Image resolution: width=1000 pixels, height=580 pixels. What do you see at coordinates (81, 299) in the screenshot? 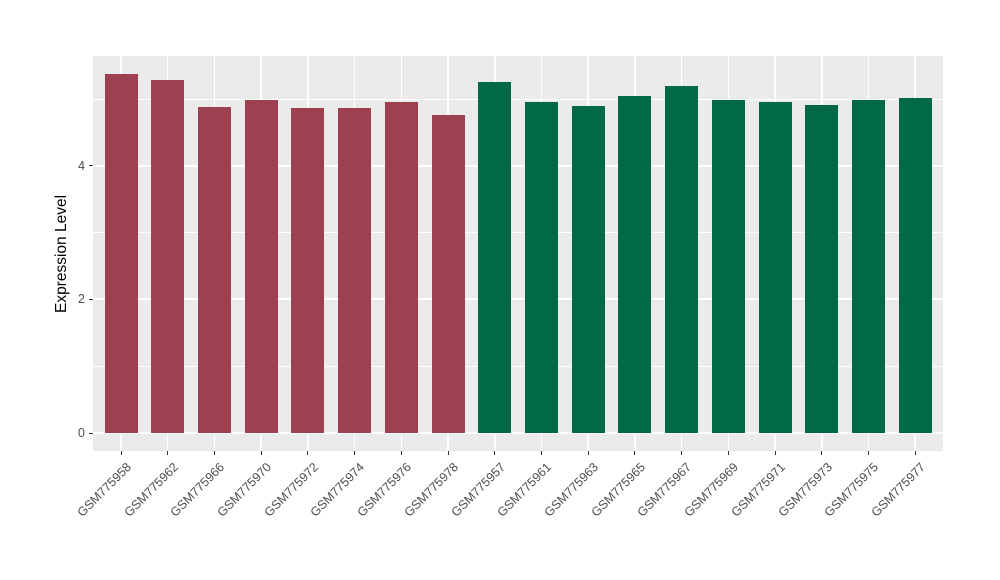
I see `y-tick-label: 2` at bounding box center [81, 299].